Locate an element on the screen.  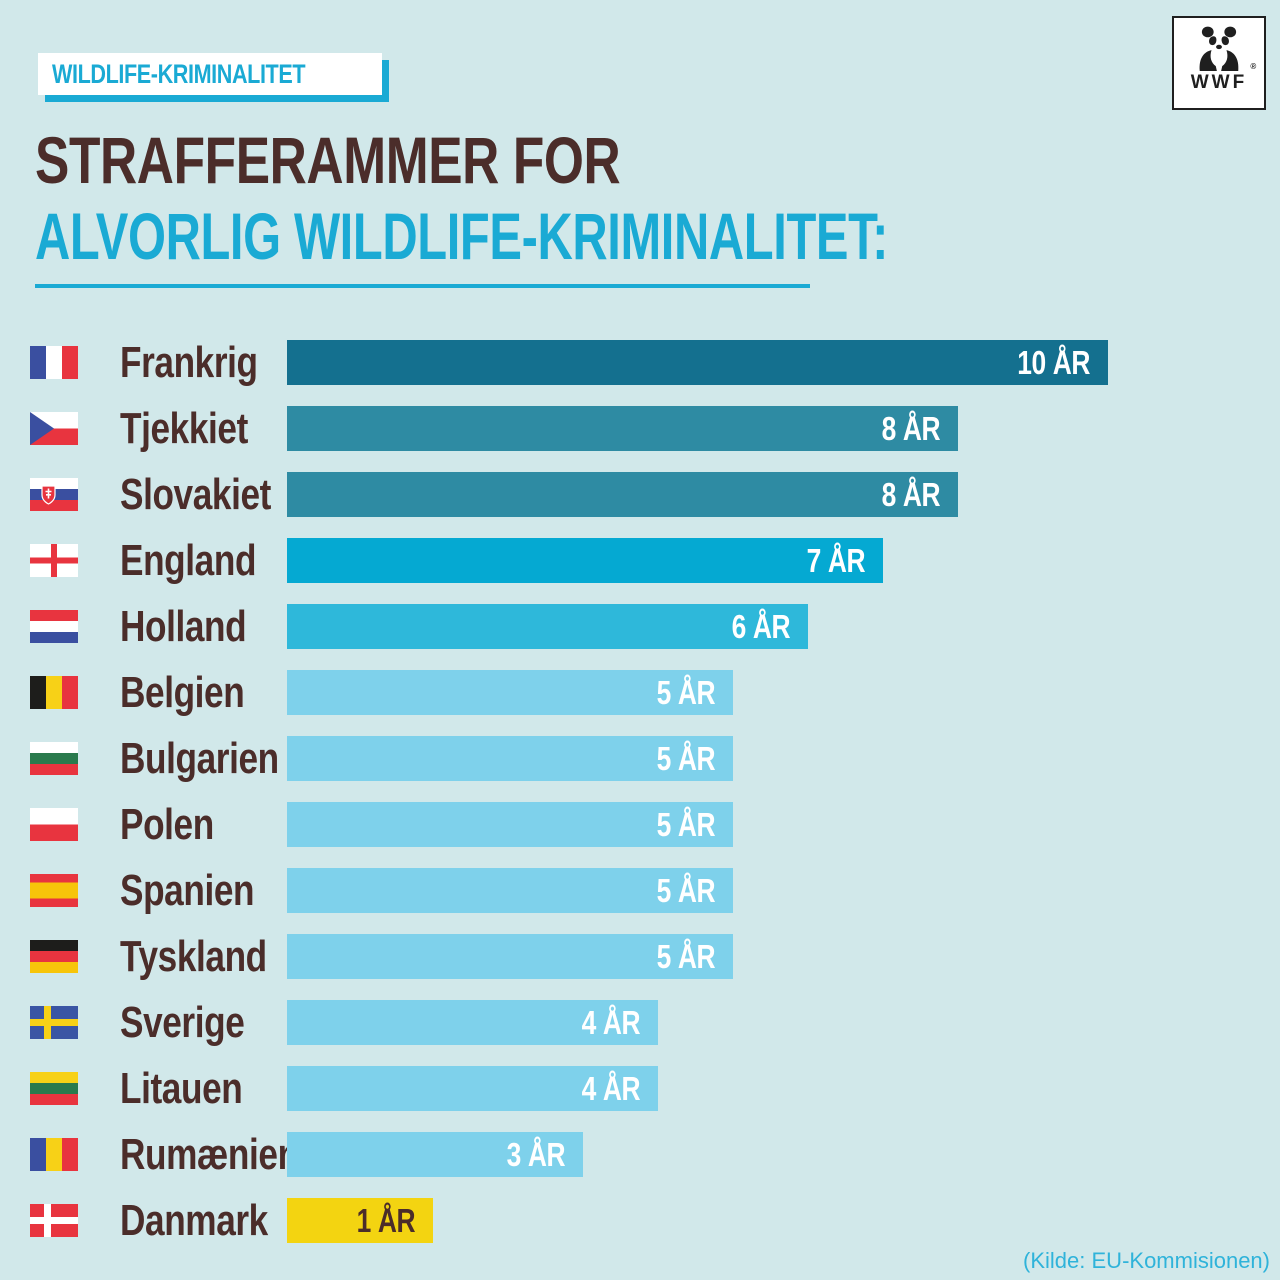
chart-row: Belgien 5 ÅR is located at coordinates (640, 692).